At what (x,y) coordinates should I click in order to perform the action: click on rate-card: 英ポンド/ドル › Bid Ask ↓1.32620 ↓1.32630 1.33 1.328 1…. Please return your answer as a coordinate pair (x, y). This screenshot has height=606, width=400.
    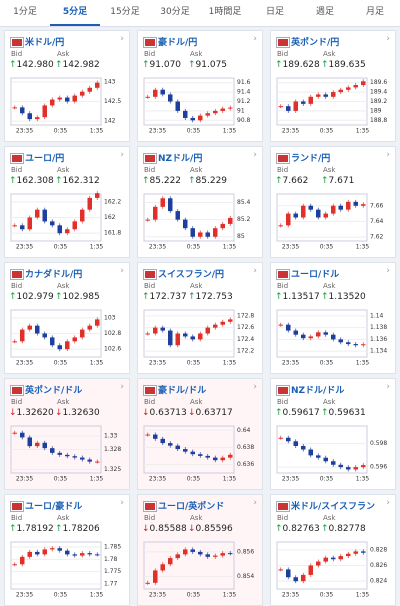
    Looking at the image, I should click on (67, 434).